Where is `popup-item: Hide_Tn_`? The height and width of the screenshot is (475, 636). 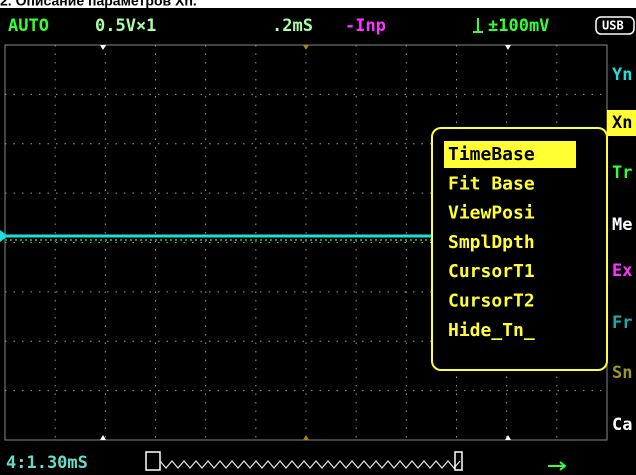 popup-item: Hide_Tn_ is located at coordinates (491, 330).